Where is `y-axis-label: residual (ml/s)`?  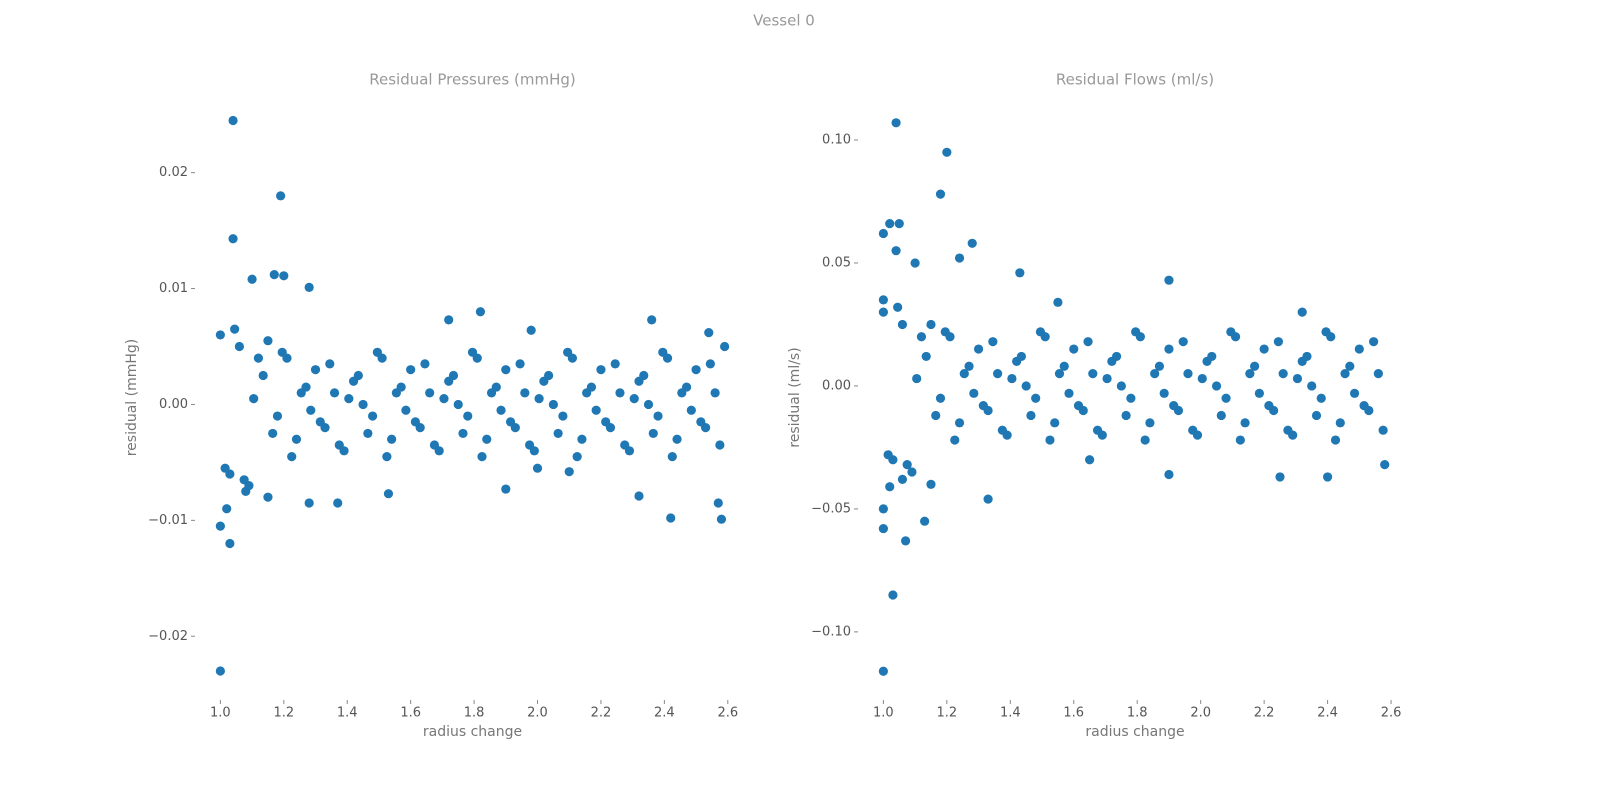 y-axis-label: residual (ml/s) is located at coordinates (795, 397).